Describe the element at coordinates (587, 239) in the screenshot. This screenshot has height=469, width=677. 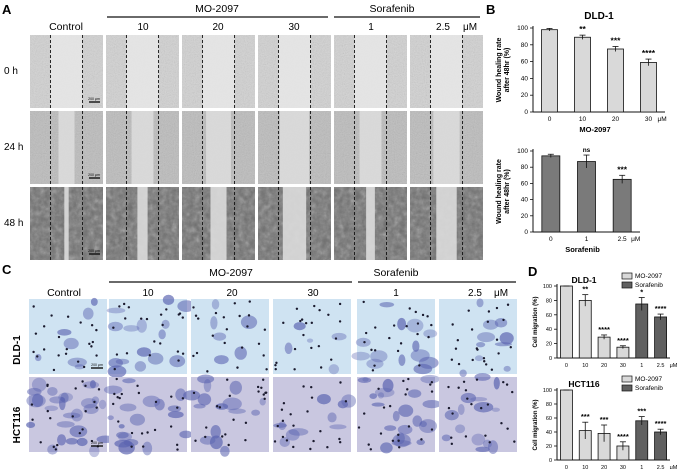
I see `x-tick-label: 1` at that location.